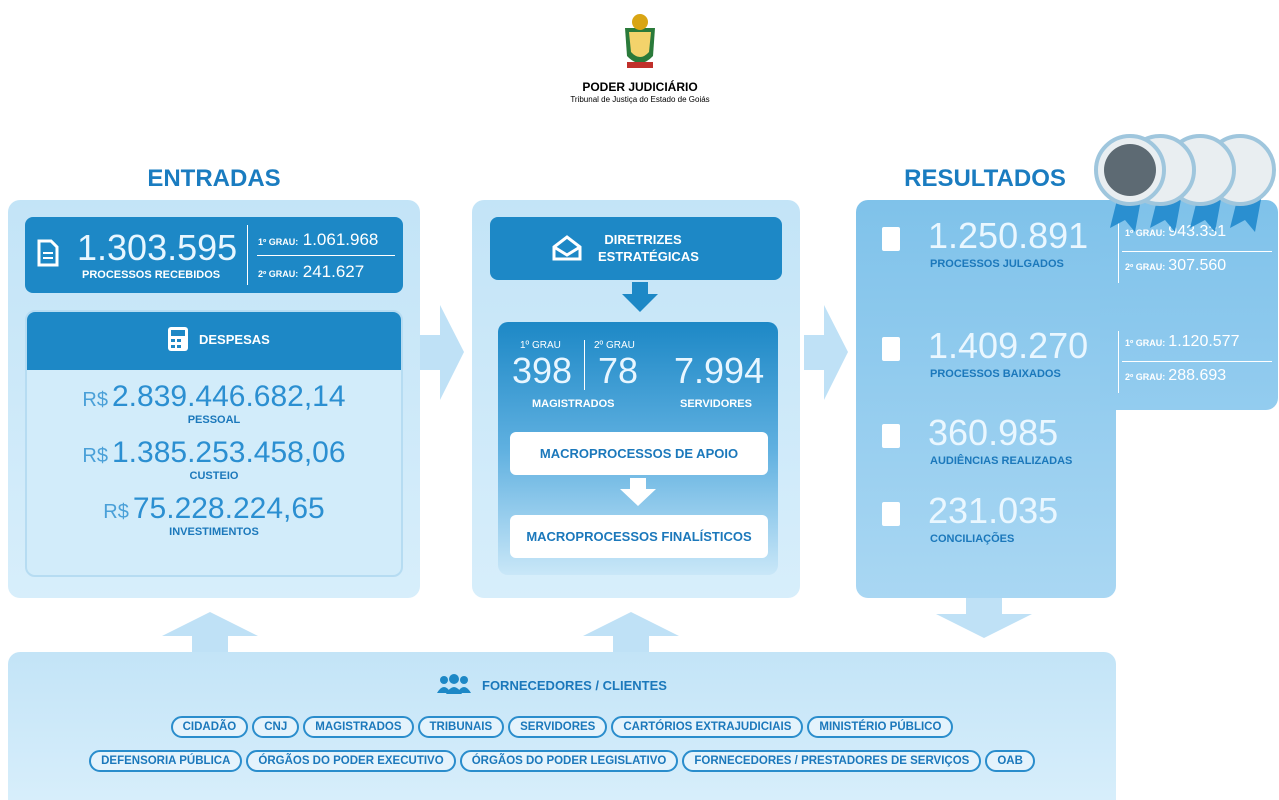  What do you see at coordinates (993, 510) in the screenshot?
I see `result-value: 231.035` at bounding box center [993, 510].